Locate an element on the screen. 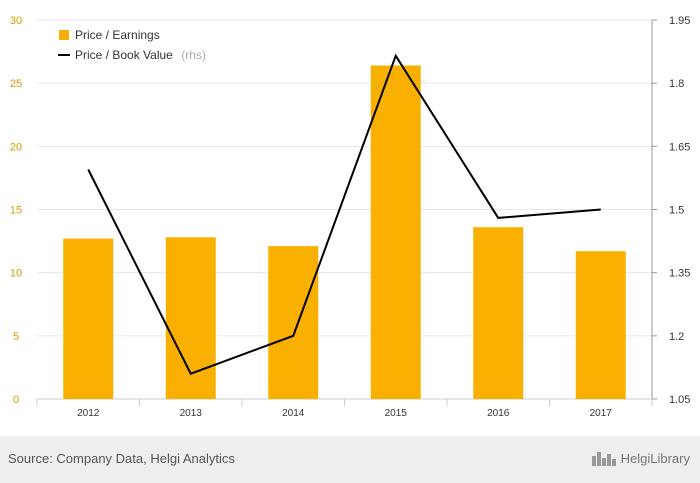 This screenshot has width=700, height=483. right-axis: 1.05 1.2 1.35 1.5 1.65 1.8 1.95 is located at coordinates (670, 210).